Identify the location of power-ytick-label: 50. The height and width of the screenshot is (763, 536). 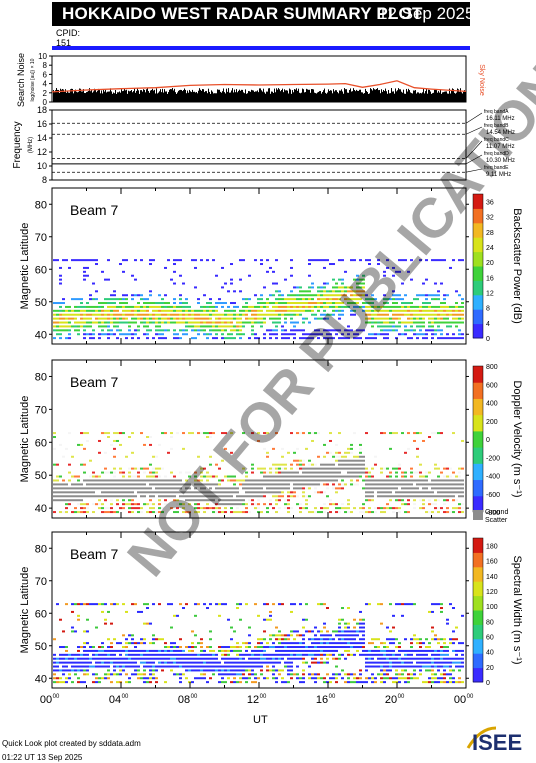
(41, 303).